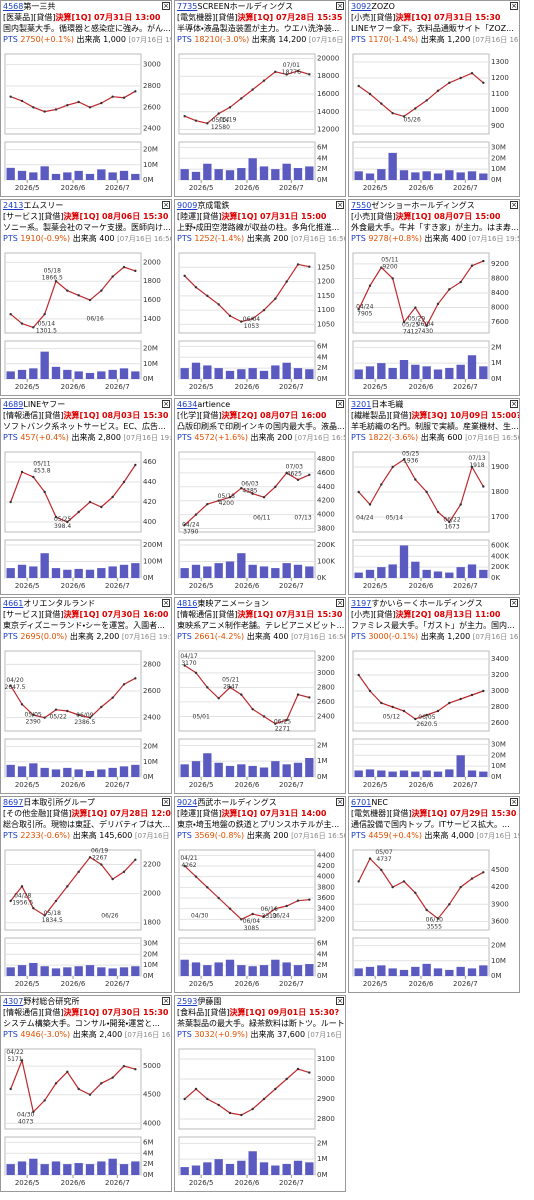 Image resolution: width=534 pixels, height=1200 pixels. What do you see at coordinates (116, 17) in the screenshot?
I see `schedule: [1Q] 07月31日 13:00` at bounding box center [116, 17].